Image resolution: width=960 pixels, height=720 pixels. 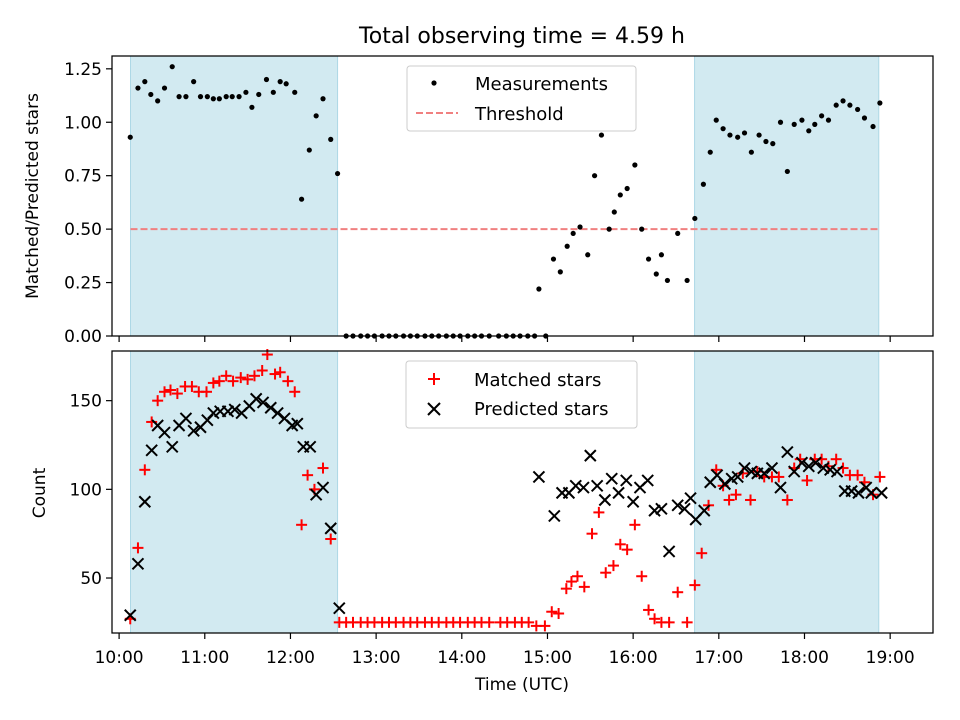 What do you see at coordinates (40, 492) in the screenshot?
I see `bottom-y-axis-label: Count` at bounding box center [40, 492].